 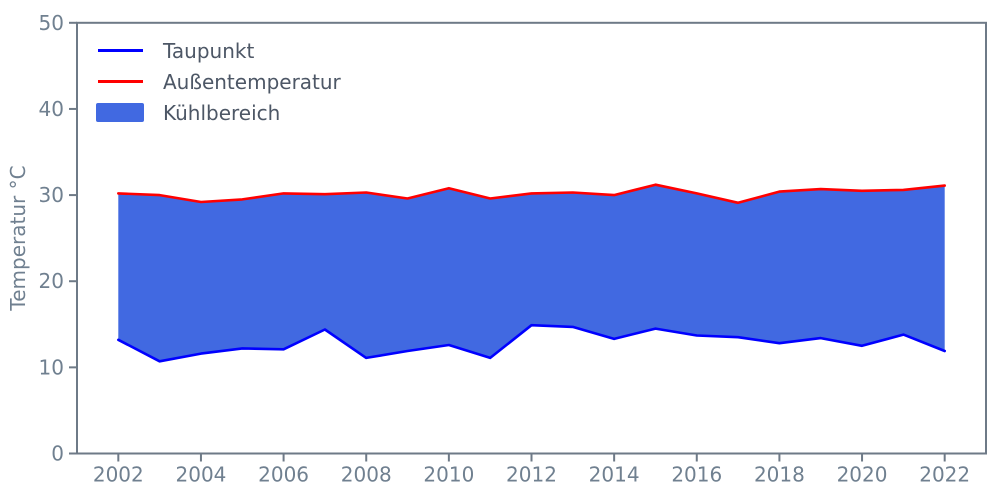 I want to click on taupunkt-line, so click(x=532, y=343).